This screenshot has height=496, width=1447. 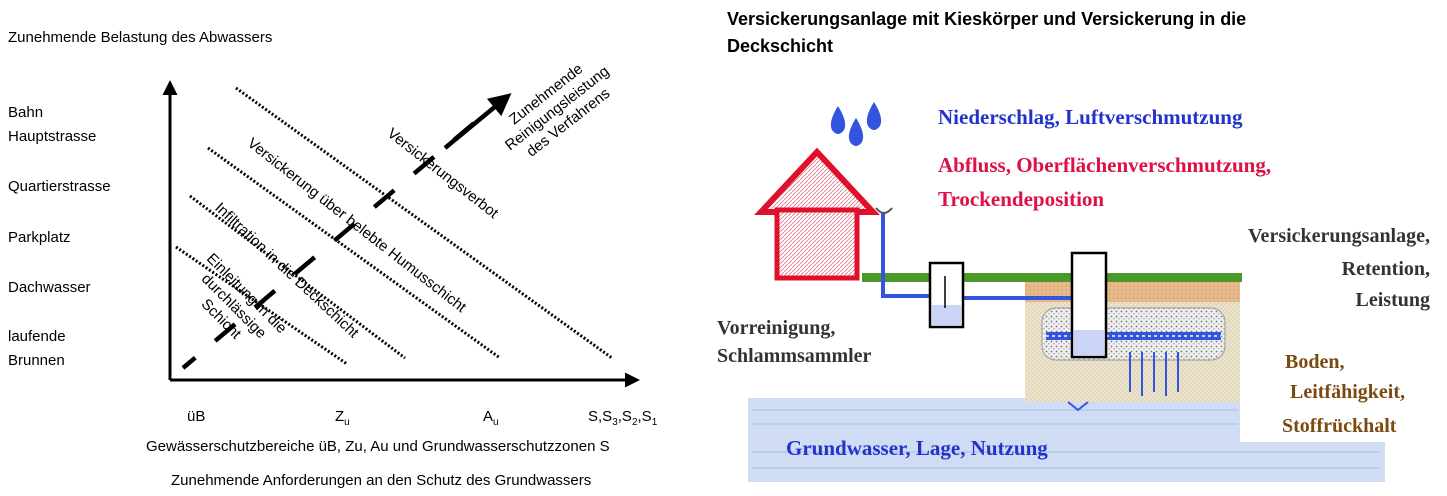 I want to click on house-body, so click(x=817, y=244).